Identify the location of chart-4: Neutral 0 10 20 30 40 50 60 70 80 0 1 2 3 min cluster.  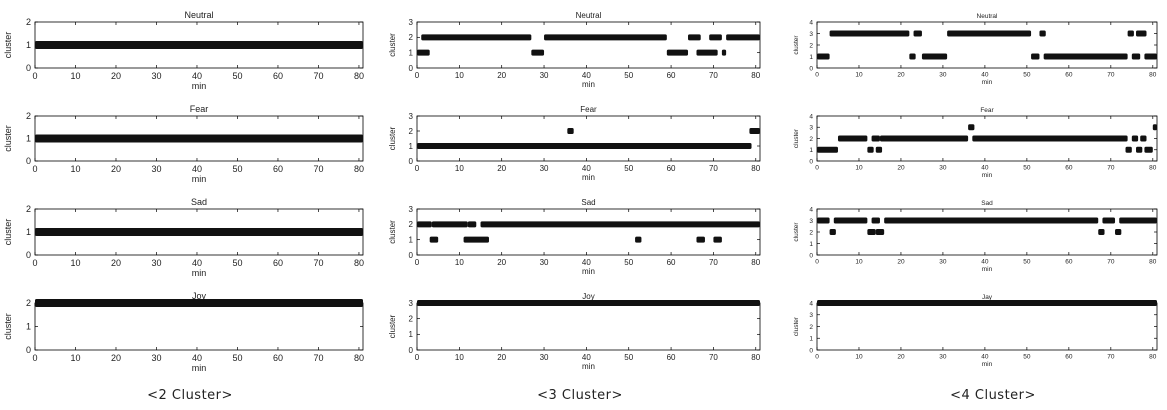
(574, 50).